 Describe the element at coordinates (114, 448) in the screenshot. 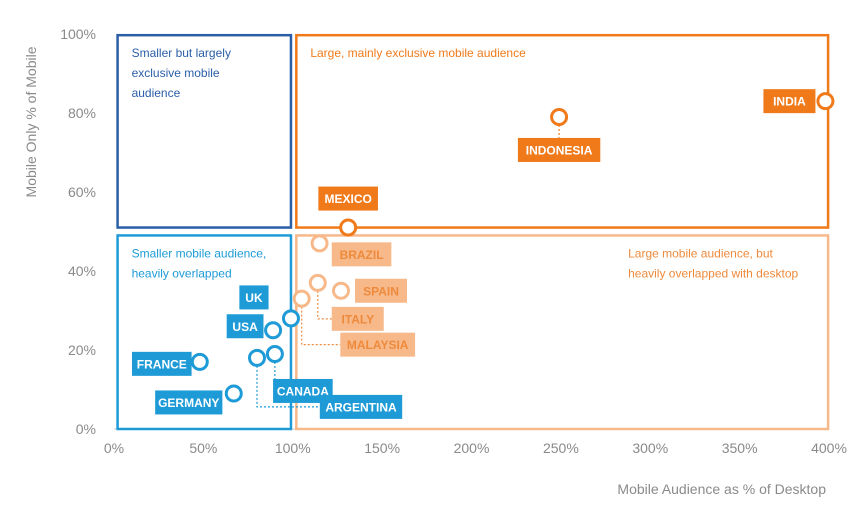

I see `x-tick-0: 0%` at that location.